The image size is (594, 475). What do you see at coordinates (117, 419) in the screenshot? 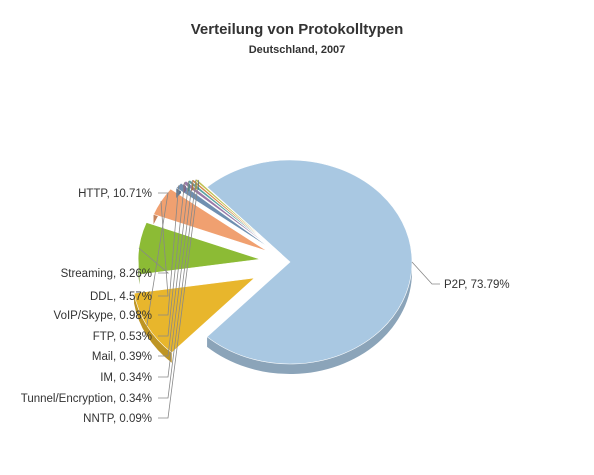
I see `slice-label: NNTP, 0.09%` at bounding box center [117, 419].